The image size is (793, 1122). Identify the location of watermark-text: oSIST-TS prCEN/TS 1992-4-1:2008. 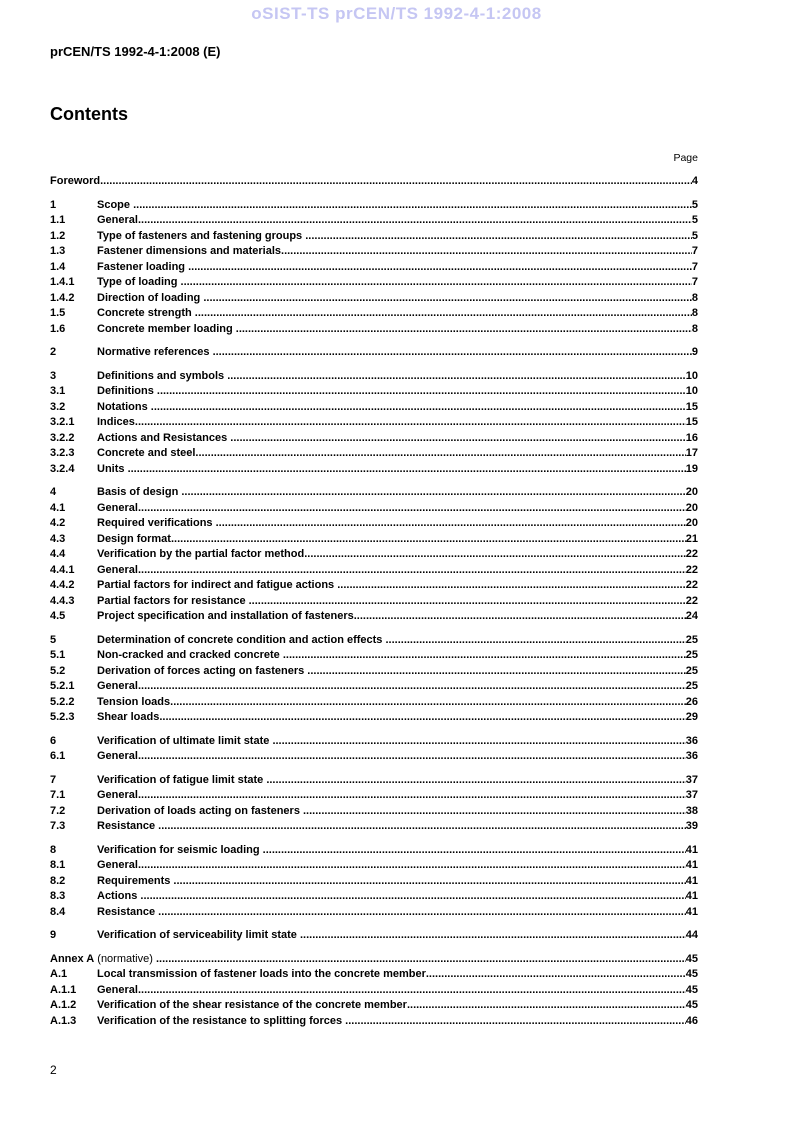
(396, 13).